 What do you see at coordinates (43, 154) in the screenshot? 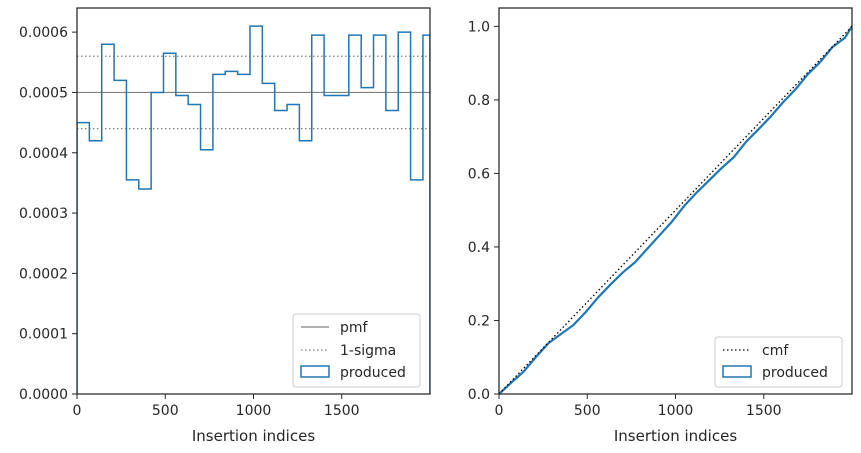
I see `y-tick-label: 0.0004` at bounding box center [43, 154].